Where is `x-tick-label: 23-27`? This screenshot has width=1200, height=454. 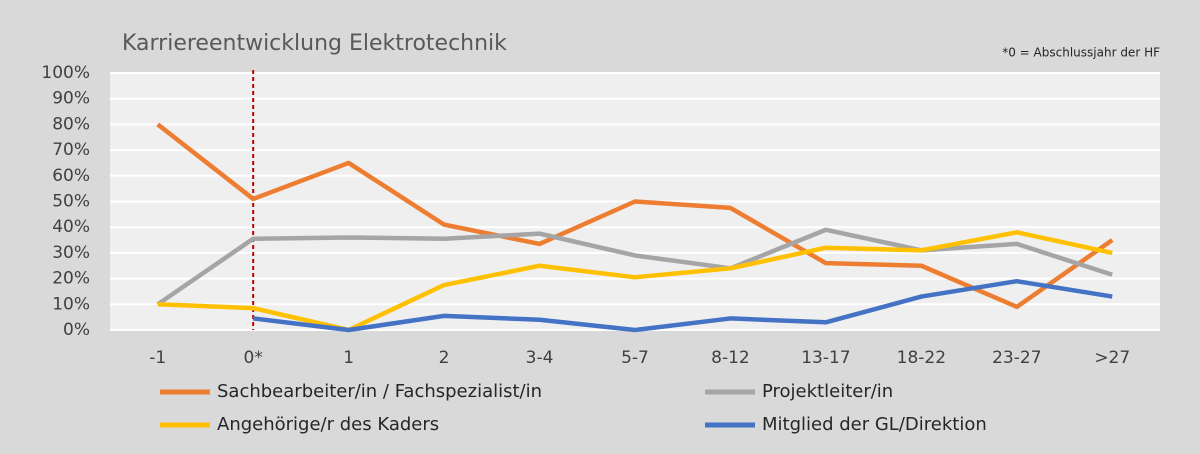 x-tick-label: 23-27 is located at coordinates (1016, 358).